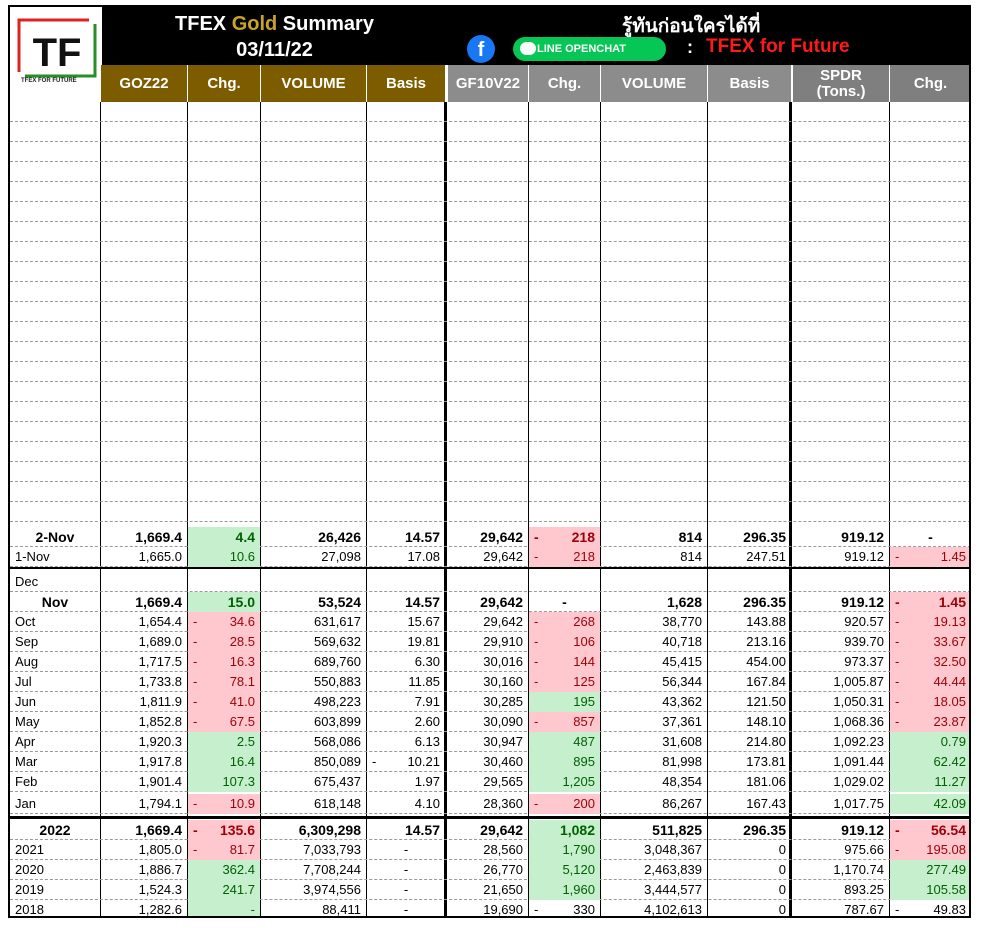 The image size is (985, 939). Describe the element at coordinates (224, 622) in the screenshot. I see `table-cell: - 34.6` at that location.